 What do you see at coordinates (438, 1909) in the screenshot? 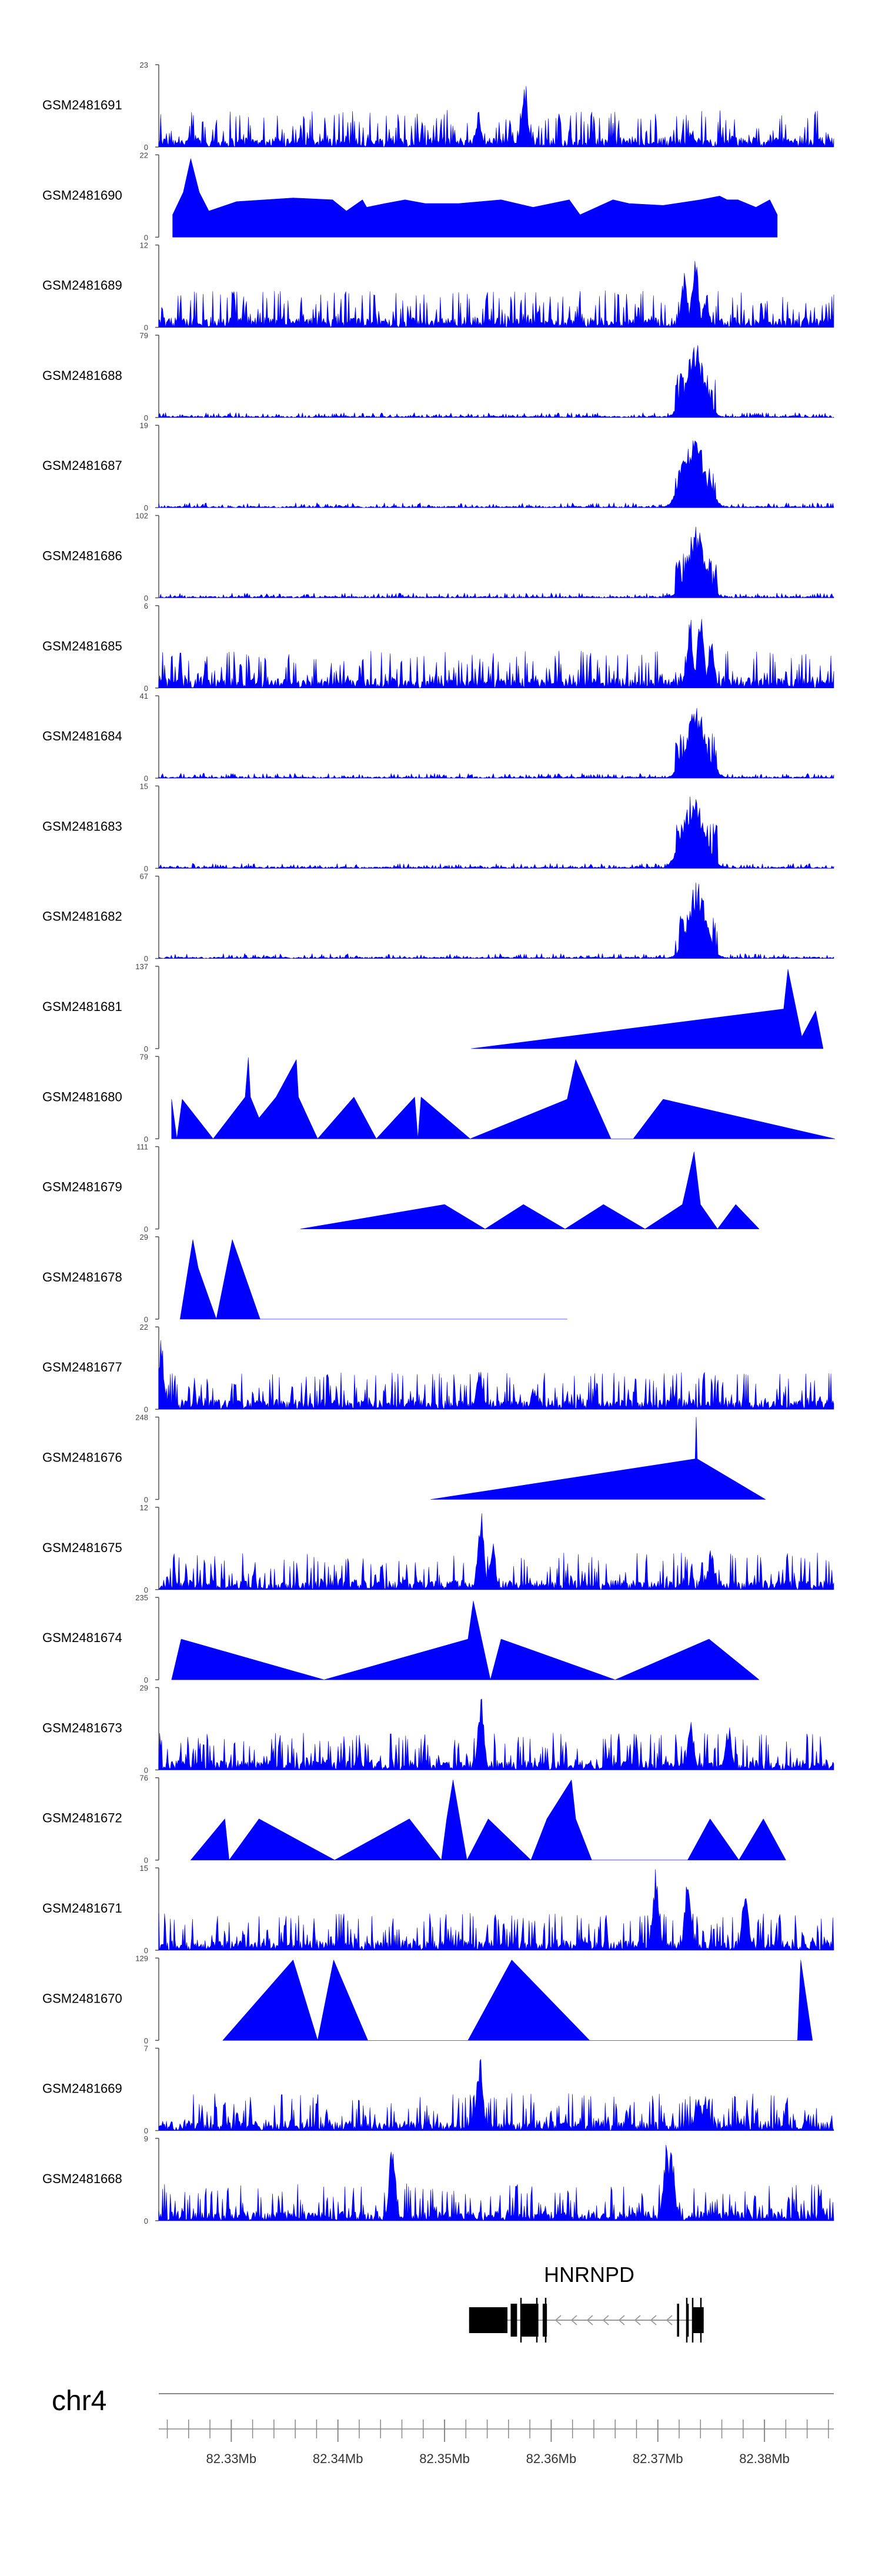
I see `track-gsm2481671: GSM2481671 15 0` at bounding box center [438, 1909].